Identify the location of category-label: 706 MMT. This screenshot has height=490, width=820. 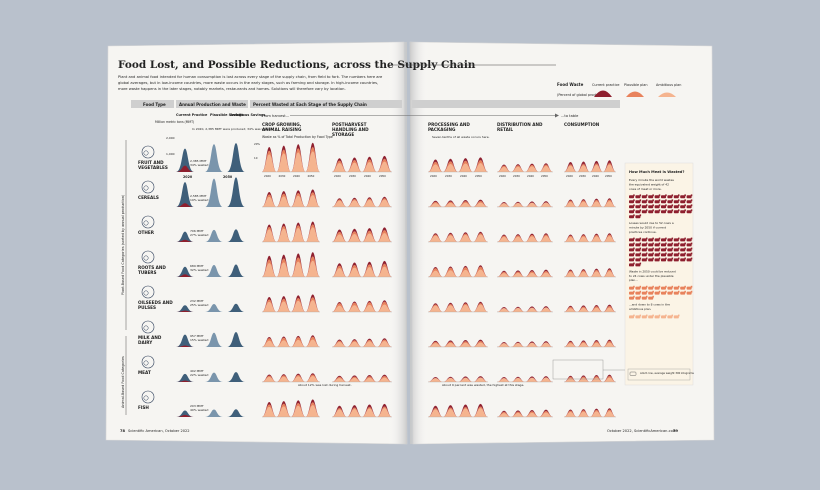
(197, 231).